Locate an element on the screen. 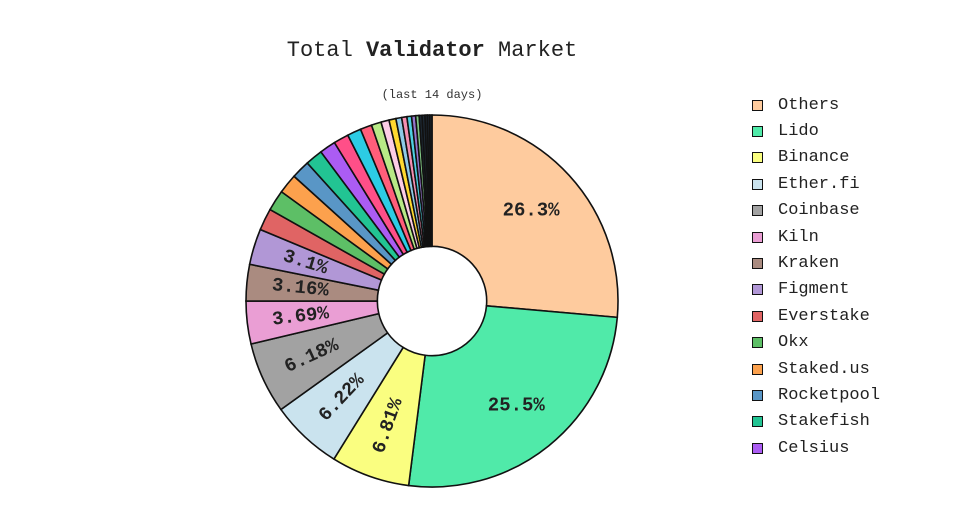 Image resolution: width=960 pixels, height=510 pixels. legend-item-binance: Binance is located at coordinates (816, 158).